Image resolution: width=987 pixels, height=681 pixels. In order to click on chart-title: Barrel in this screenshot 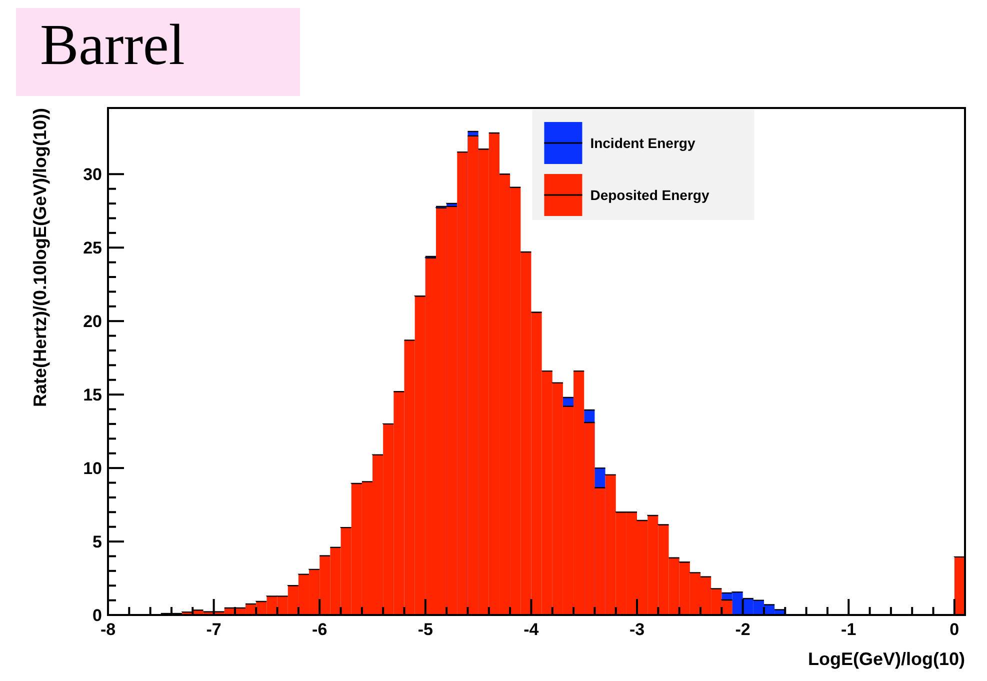, I will do `click(112, 44)`.